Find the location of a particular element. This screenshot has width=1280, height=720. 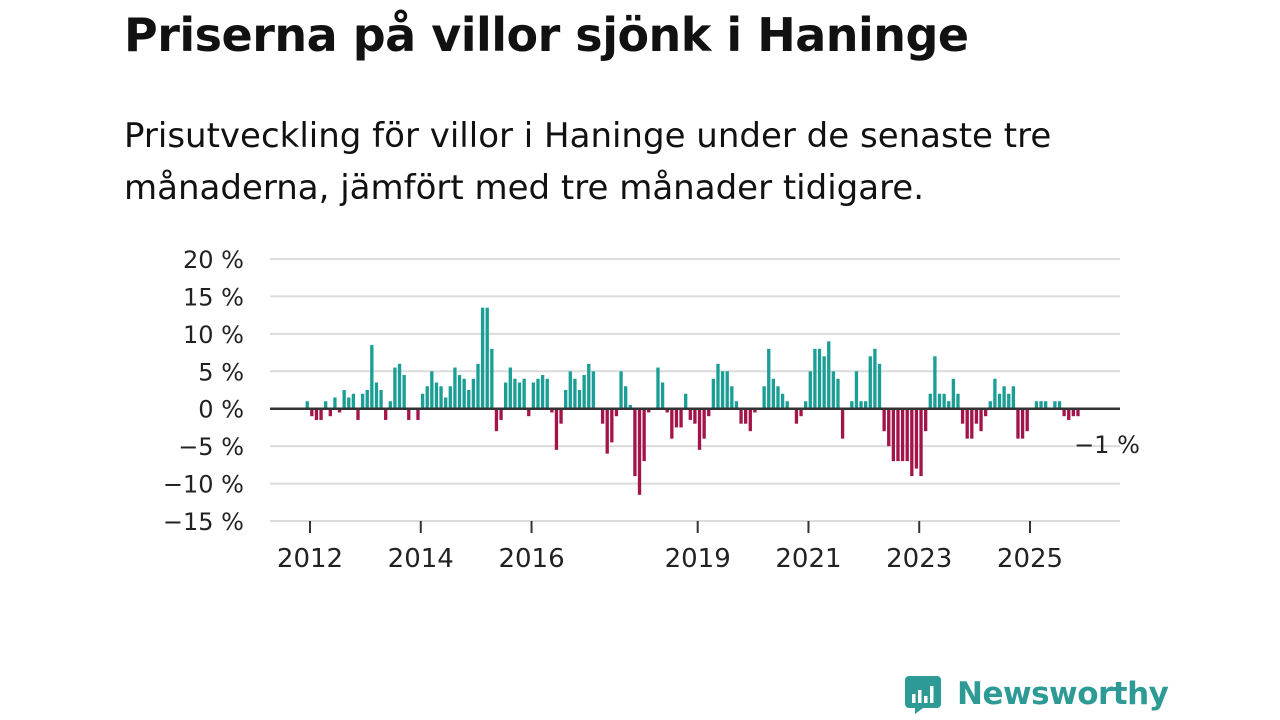

brand-logo: Newsworthy is located at coordinates (1036, 694).